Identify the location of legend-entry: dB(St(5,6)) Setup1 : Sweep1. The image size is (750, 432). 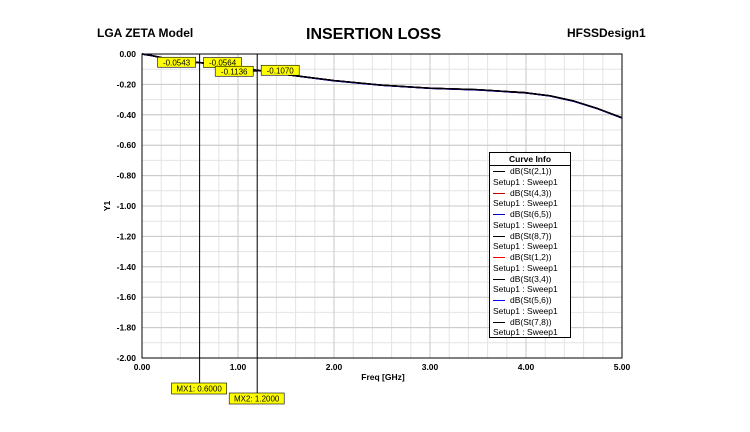
(530, 306).